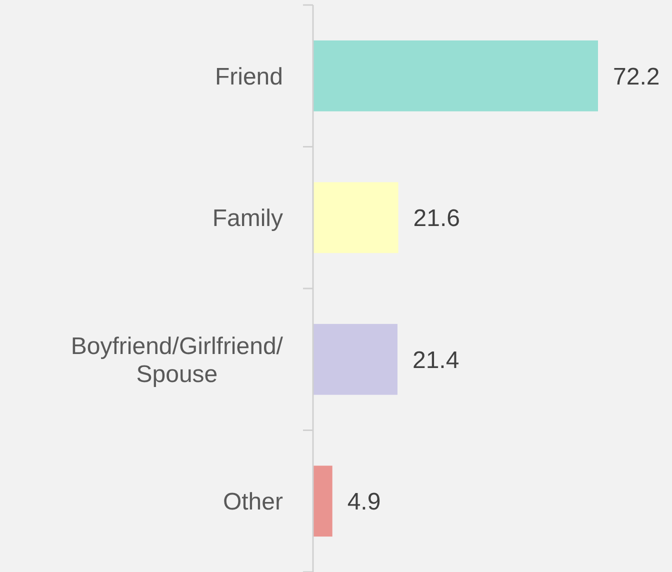 The width and height of the screenshot is (672, 572). What do you see at coordinates (248, 76) in the screenshot?
I see `y-tick-label: Friend` at bounding box center [248, 76].